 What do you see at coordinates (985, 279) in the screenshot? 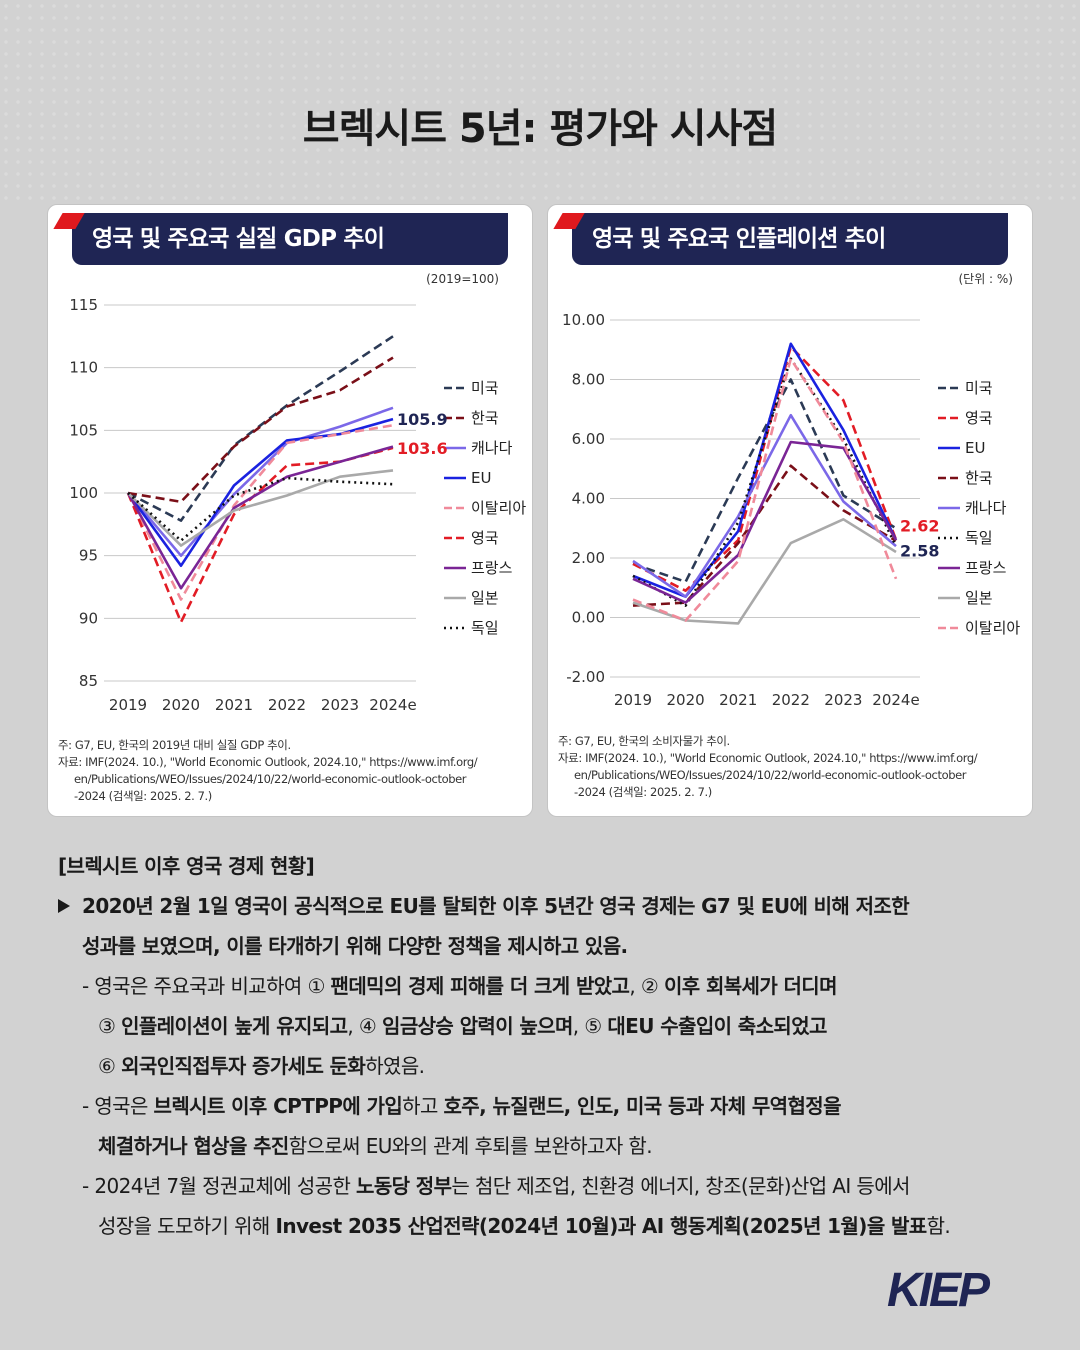
I see `inflation-unit-label: (단위 : %)` at bounding box center [985, 279].